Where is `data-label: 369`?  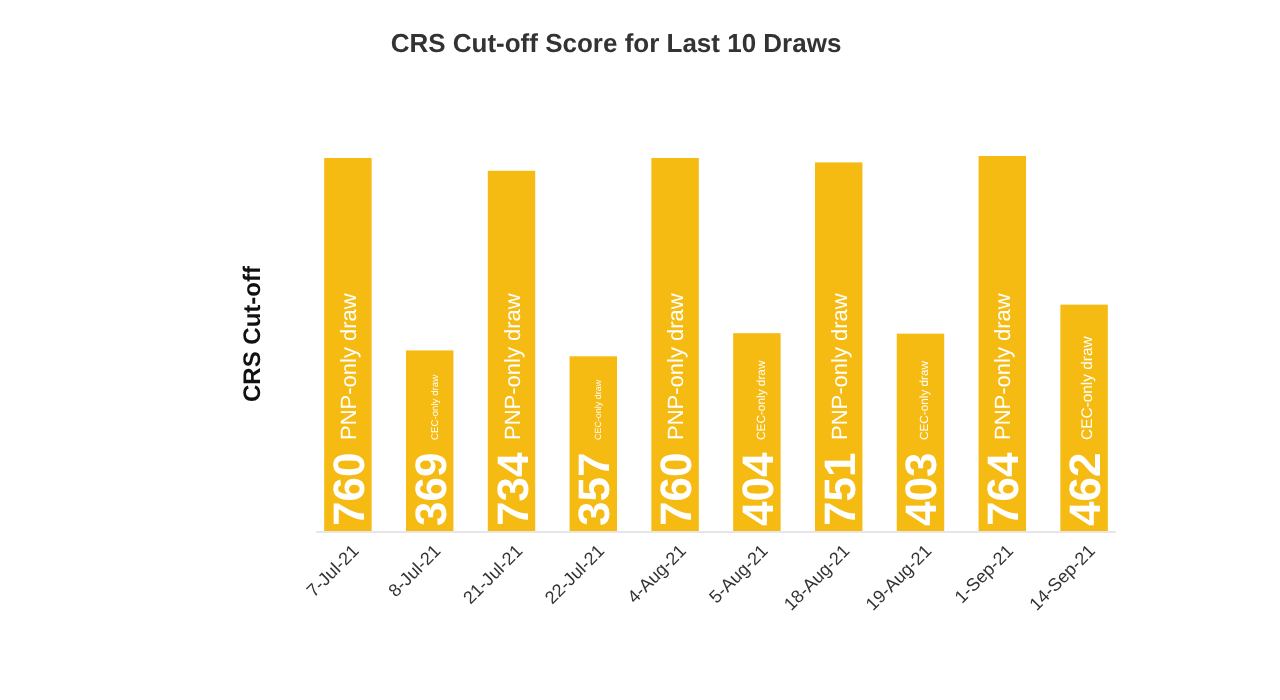 data-label: 369 is located at coordinates (430, 489).